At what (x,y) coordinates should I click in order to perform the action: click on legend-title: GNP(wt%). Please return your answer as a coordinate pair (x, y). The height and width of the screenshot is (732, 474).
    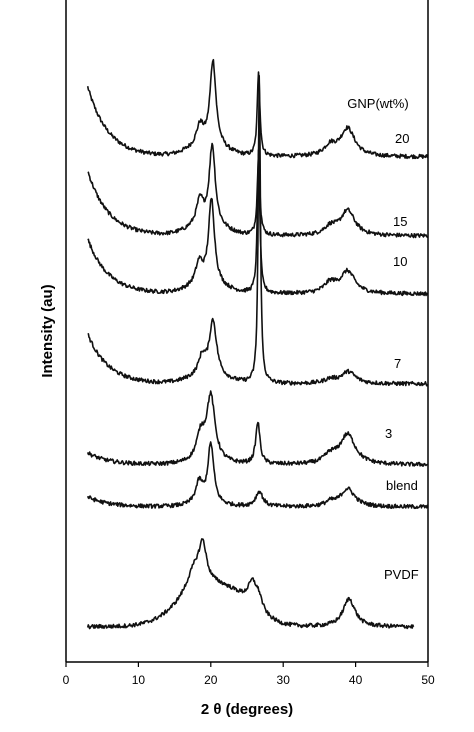
    Looking at the image, I should click on (377, 103).